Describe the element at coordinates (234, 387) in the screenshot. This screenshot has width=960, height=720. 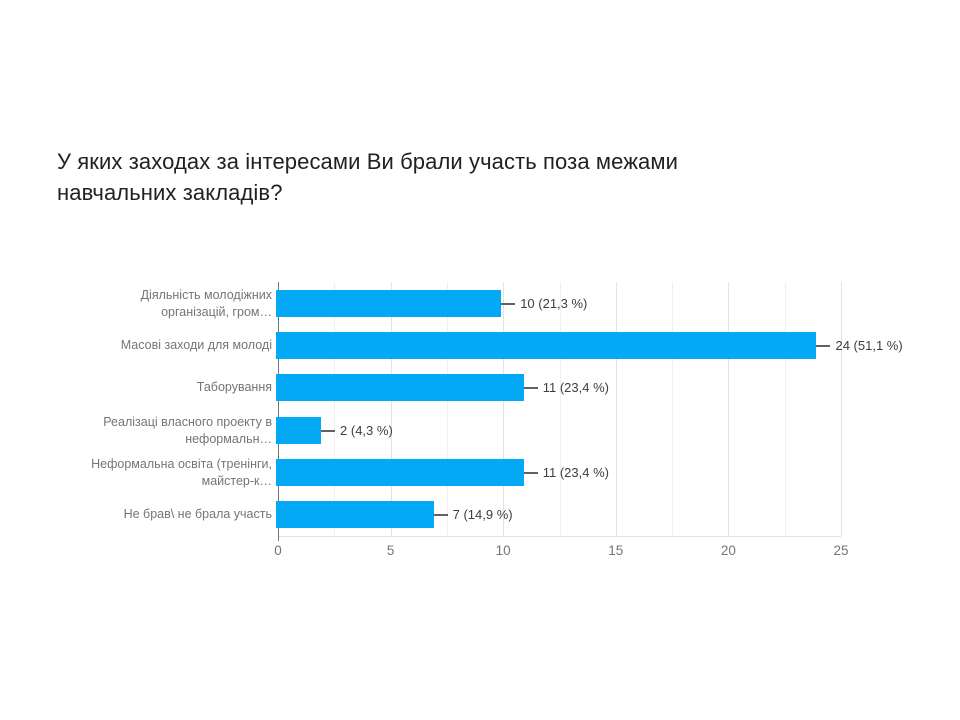
I see `category-label-line: Таборування` at that location.